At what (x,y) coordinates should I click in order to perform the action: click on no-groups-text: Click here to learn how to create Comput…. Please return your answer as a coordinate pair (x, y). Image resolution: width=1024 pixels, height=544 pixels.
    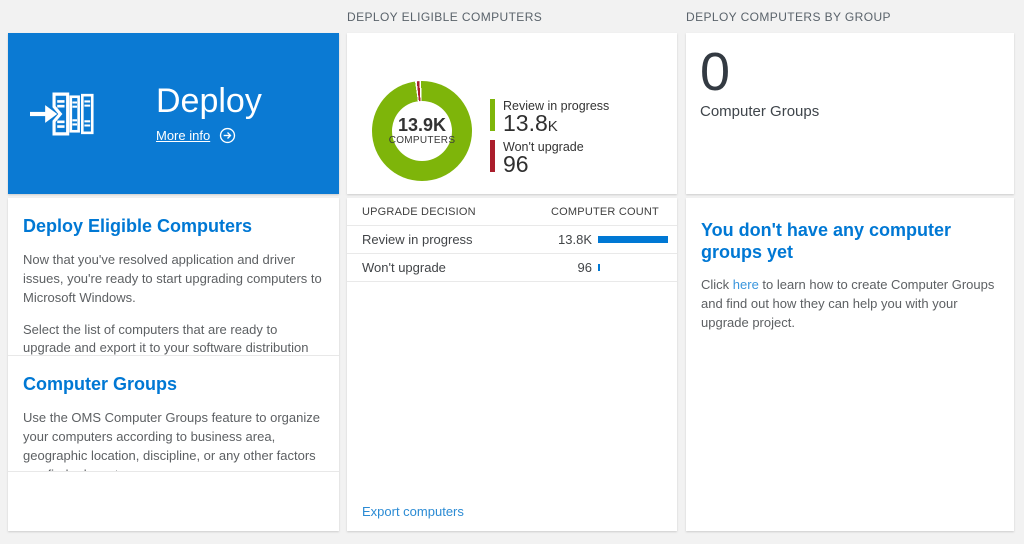
    Looking at the image, I should click on (848, 304).